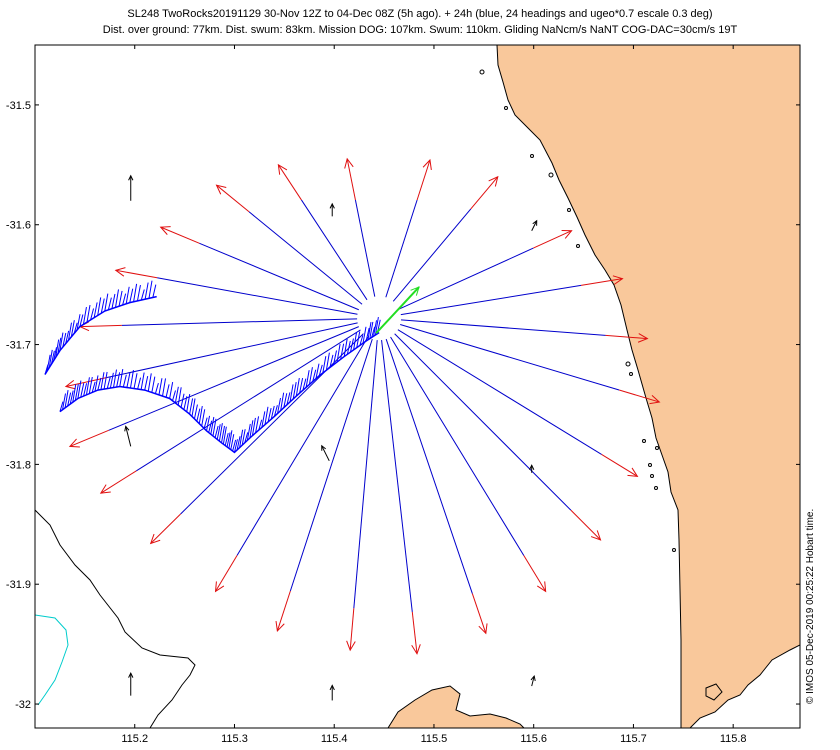 The height and width of the screenshot is (750, 840). Describe the element at coordinates (533, 681) in the screenshot. I see `current-arrow-shaft` at that location.